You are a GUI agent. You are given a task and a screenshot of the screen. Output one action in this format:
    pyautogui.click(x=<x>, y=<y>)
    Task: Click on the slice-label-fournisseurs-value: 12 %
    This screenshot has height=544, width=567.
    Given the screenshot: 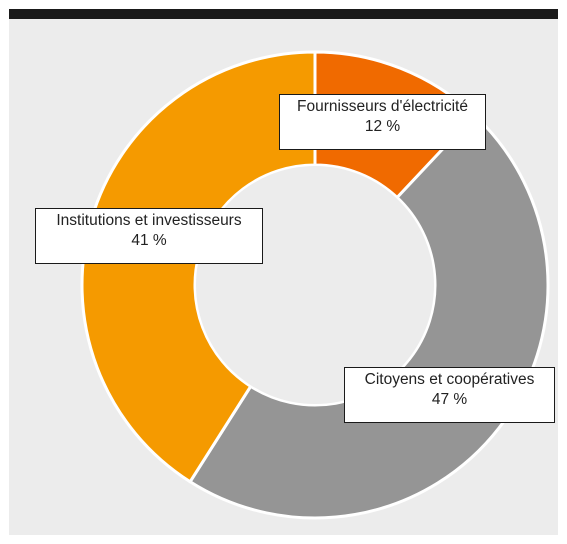 What is the action you would take?
    pyautogui.click(x=382, y=126)
    